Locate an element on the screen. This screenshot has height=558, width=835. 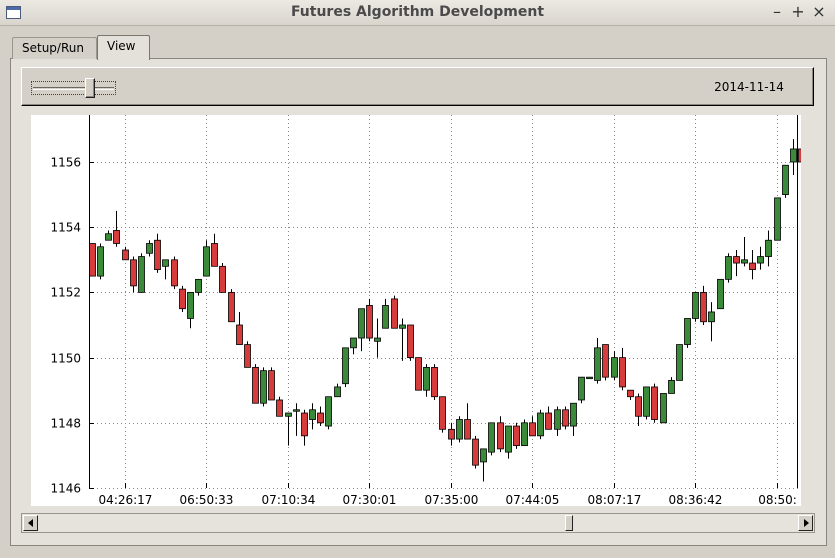
scroll-left-button is located at coordinates (30, 523).